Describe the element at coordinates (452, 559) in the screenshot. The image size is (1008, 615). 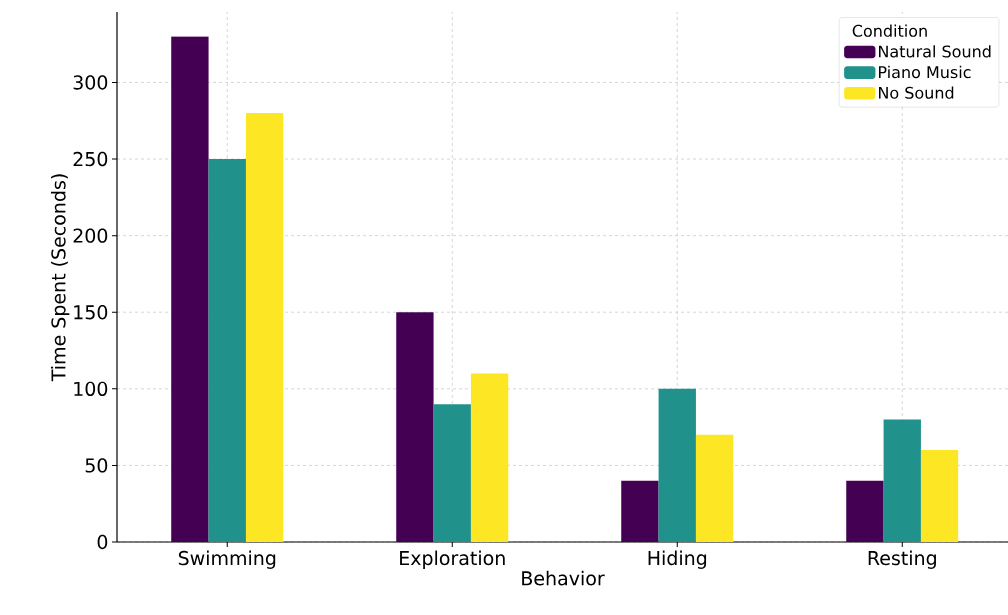
I see `x-tick-label: Exploration` at that location.